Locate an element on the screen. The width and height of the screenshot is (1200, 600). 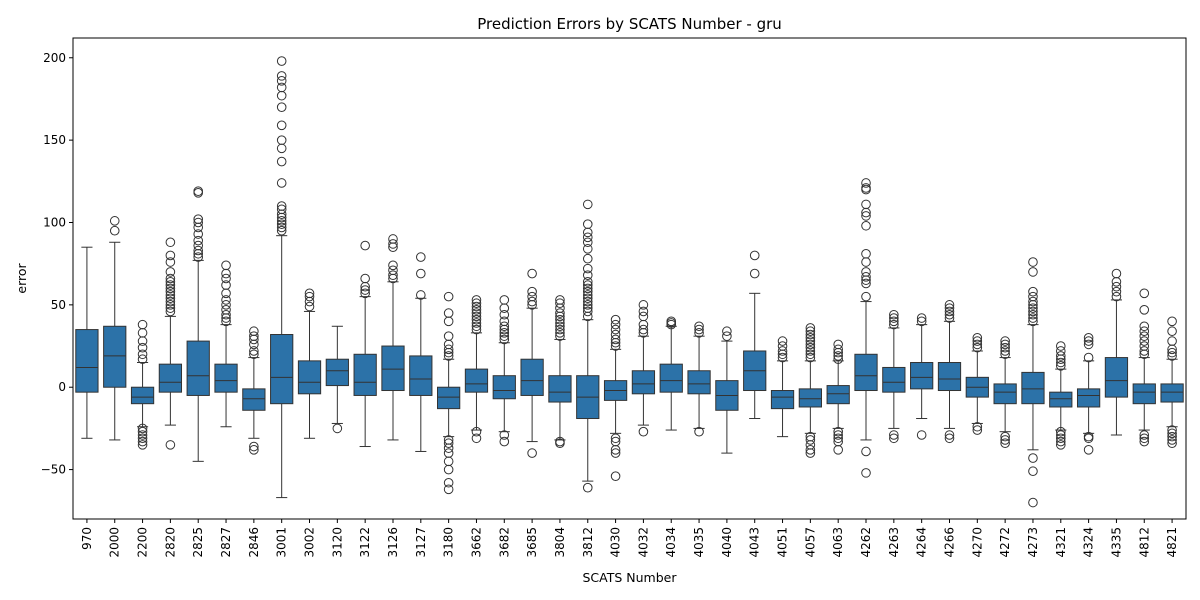
y-tick-label: 150 is located at coordinates (54, 140).